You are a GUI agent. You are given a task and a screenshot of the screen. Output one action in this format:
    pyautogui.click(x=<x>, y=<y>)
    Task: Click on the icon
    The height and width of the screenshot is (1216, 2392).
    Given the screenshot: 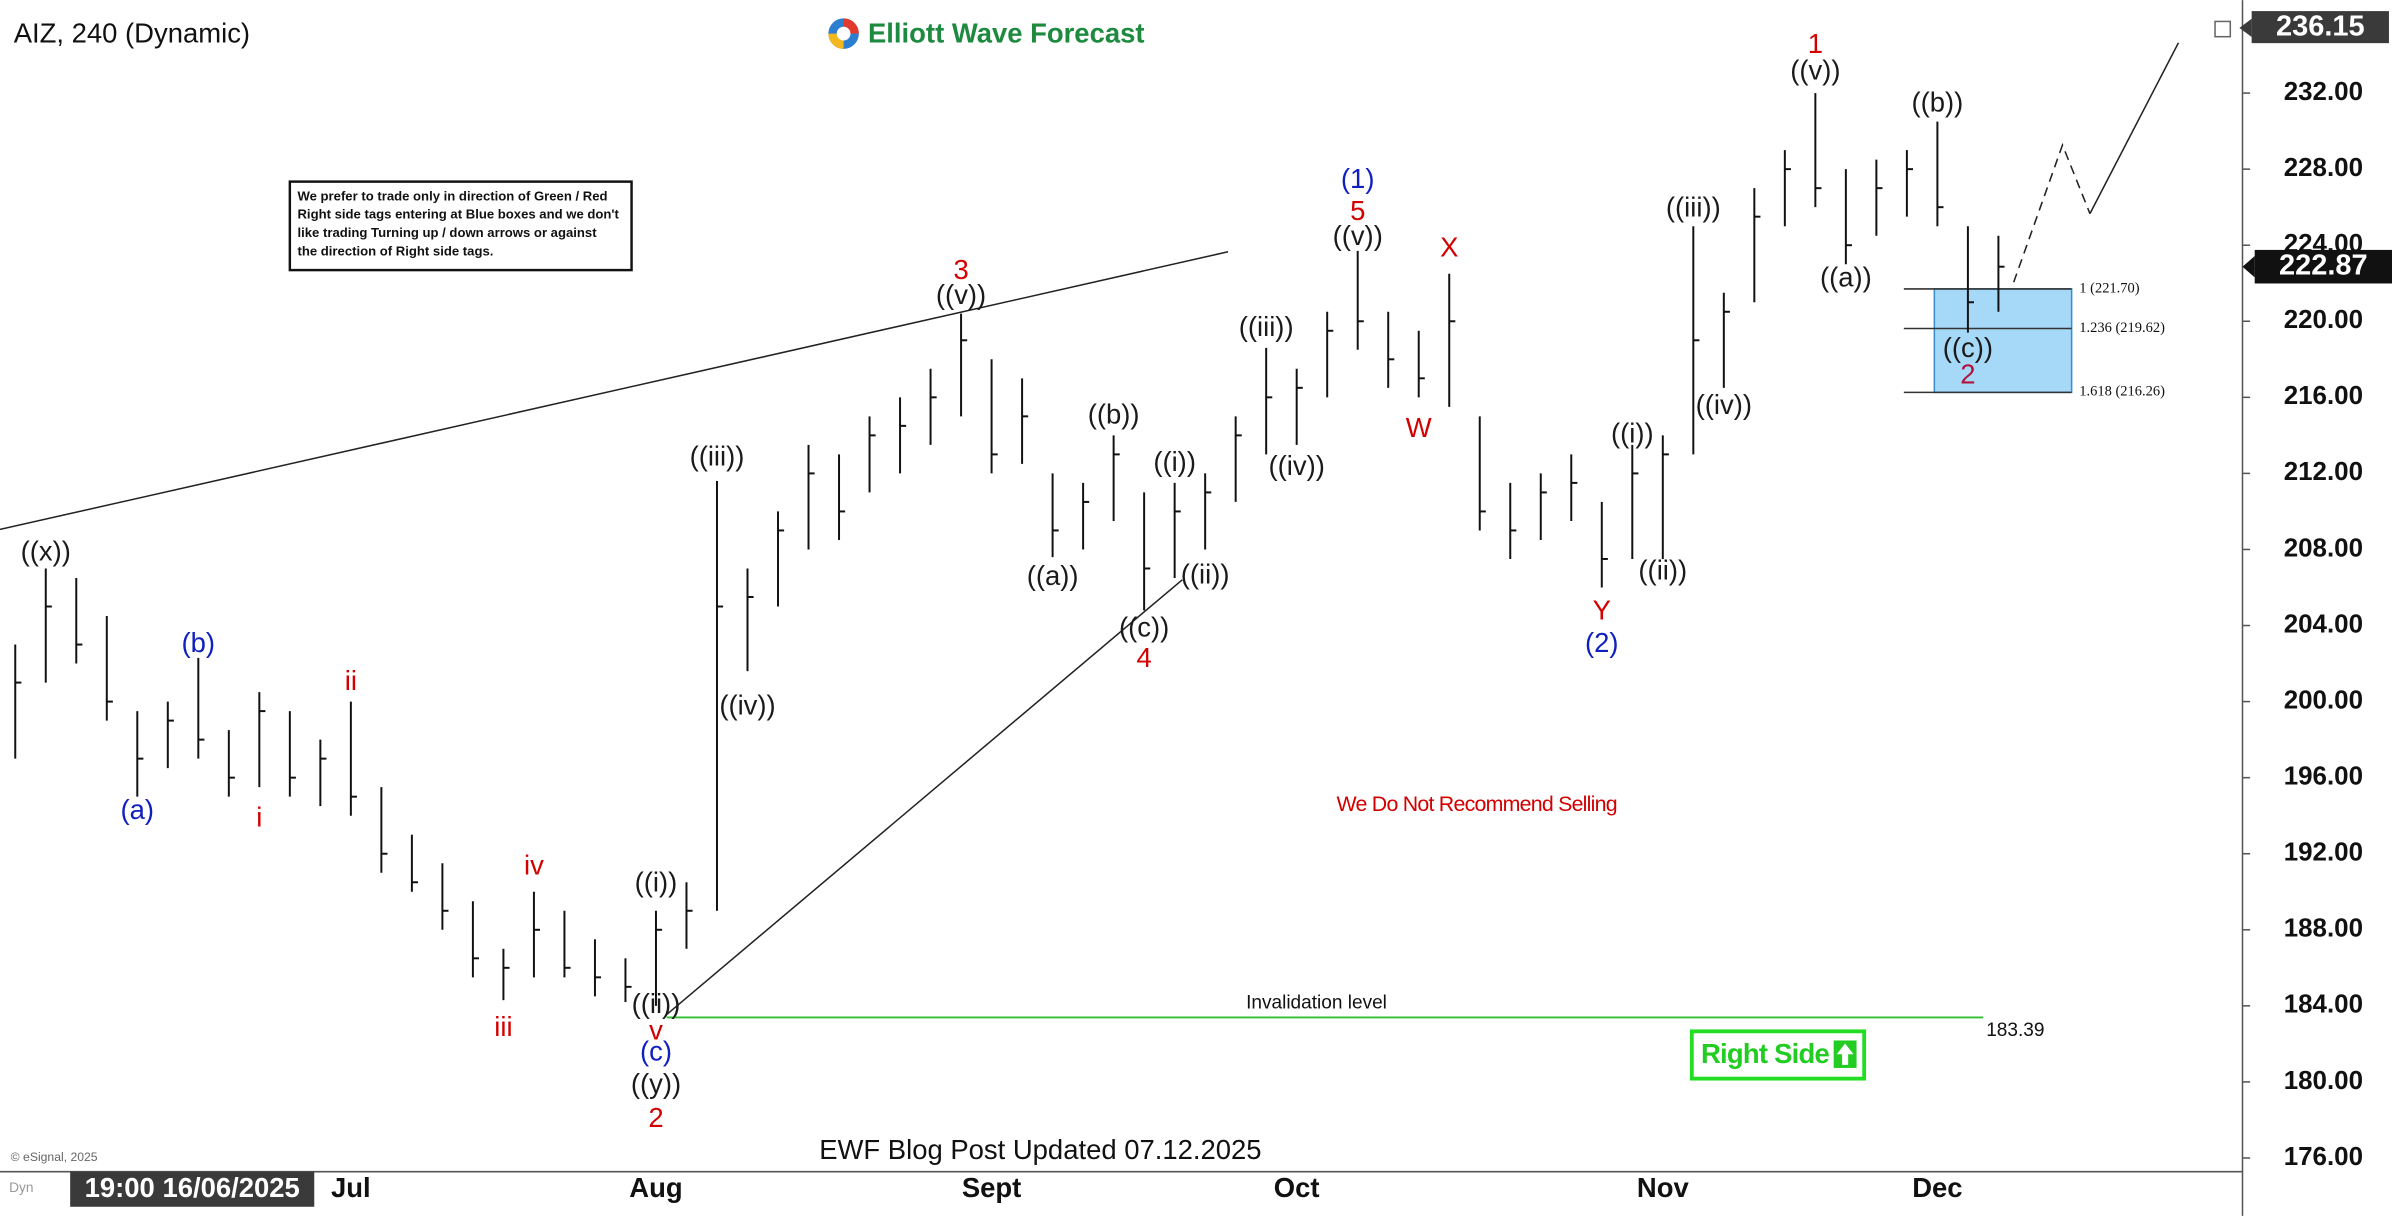 What is the action you would take?
    pyautogui.click(x=2223, y=29)
    